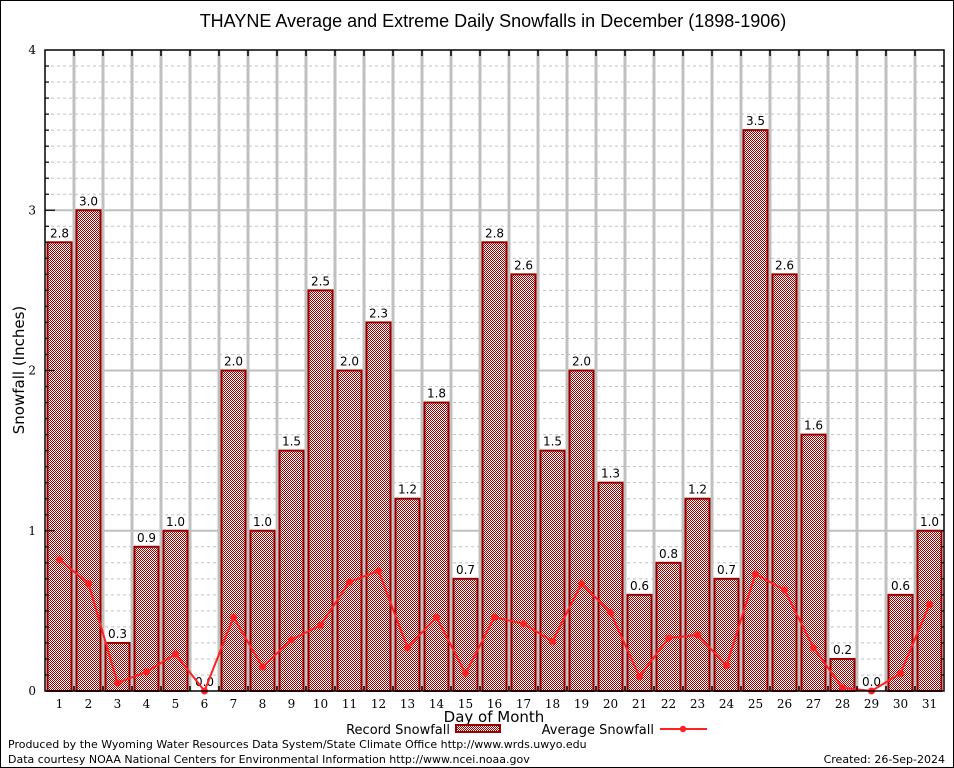 This screenshot has height=768, width=954. I want to click on legend: Record Snowfall Average Snowfall, so click(526, 730).